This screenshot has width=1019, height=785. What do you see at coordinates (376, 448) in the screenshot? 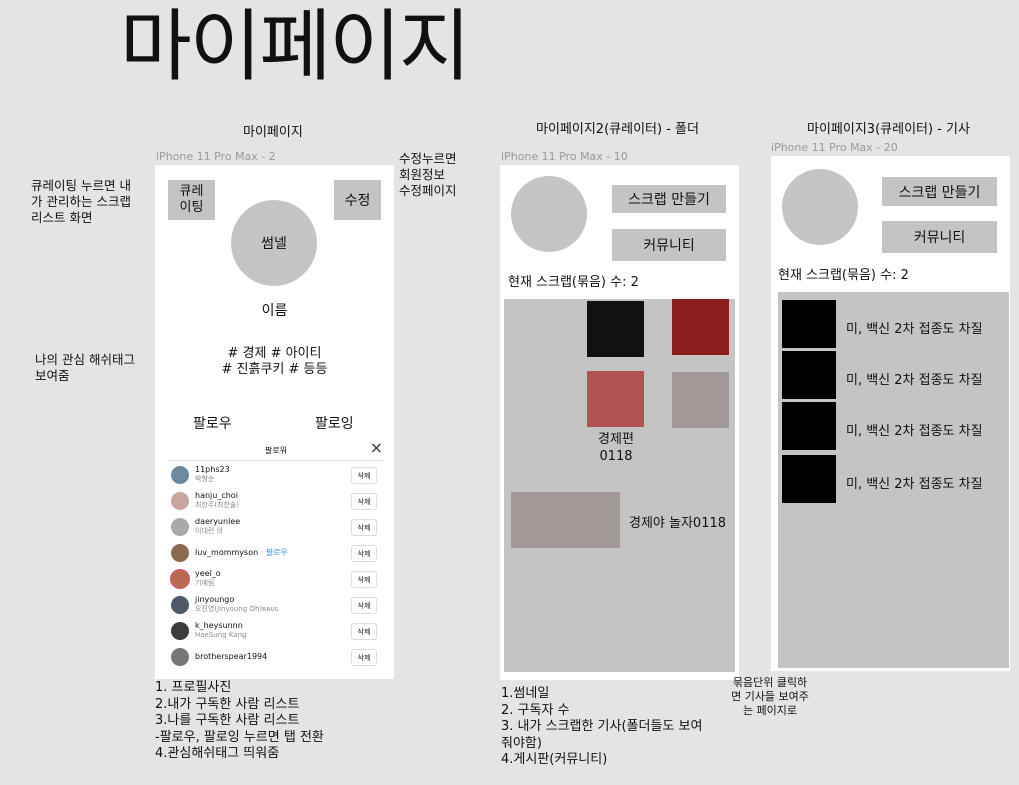
I see `close-icon: ×` at bounding box center [376, 448].